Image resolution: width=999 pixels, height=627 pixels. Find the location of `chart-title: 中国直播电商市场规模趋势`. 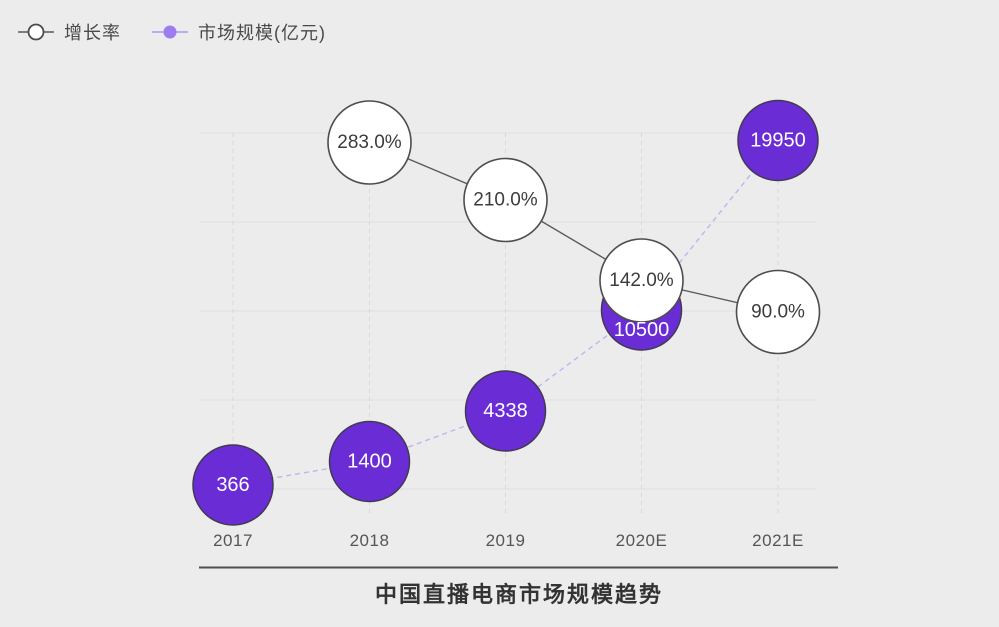

chart-title: 中国直播电商市场规模趋势 is located at coordinates (518, 594).